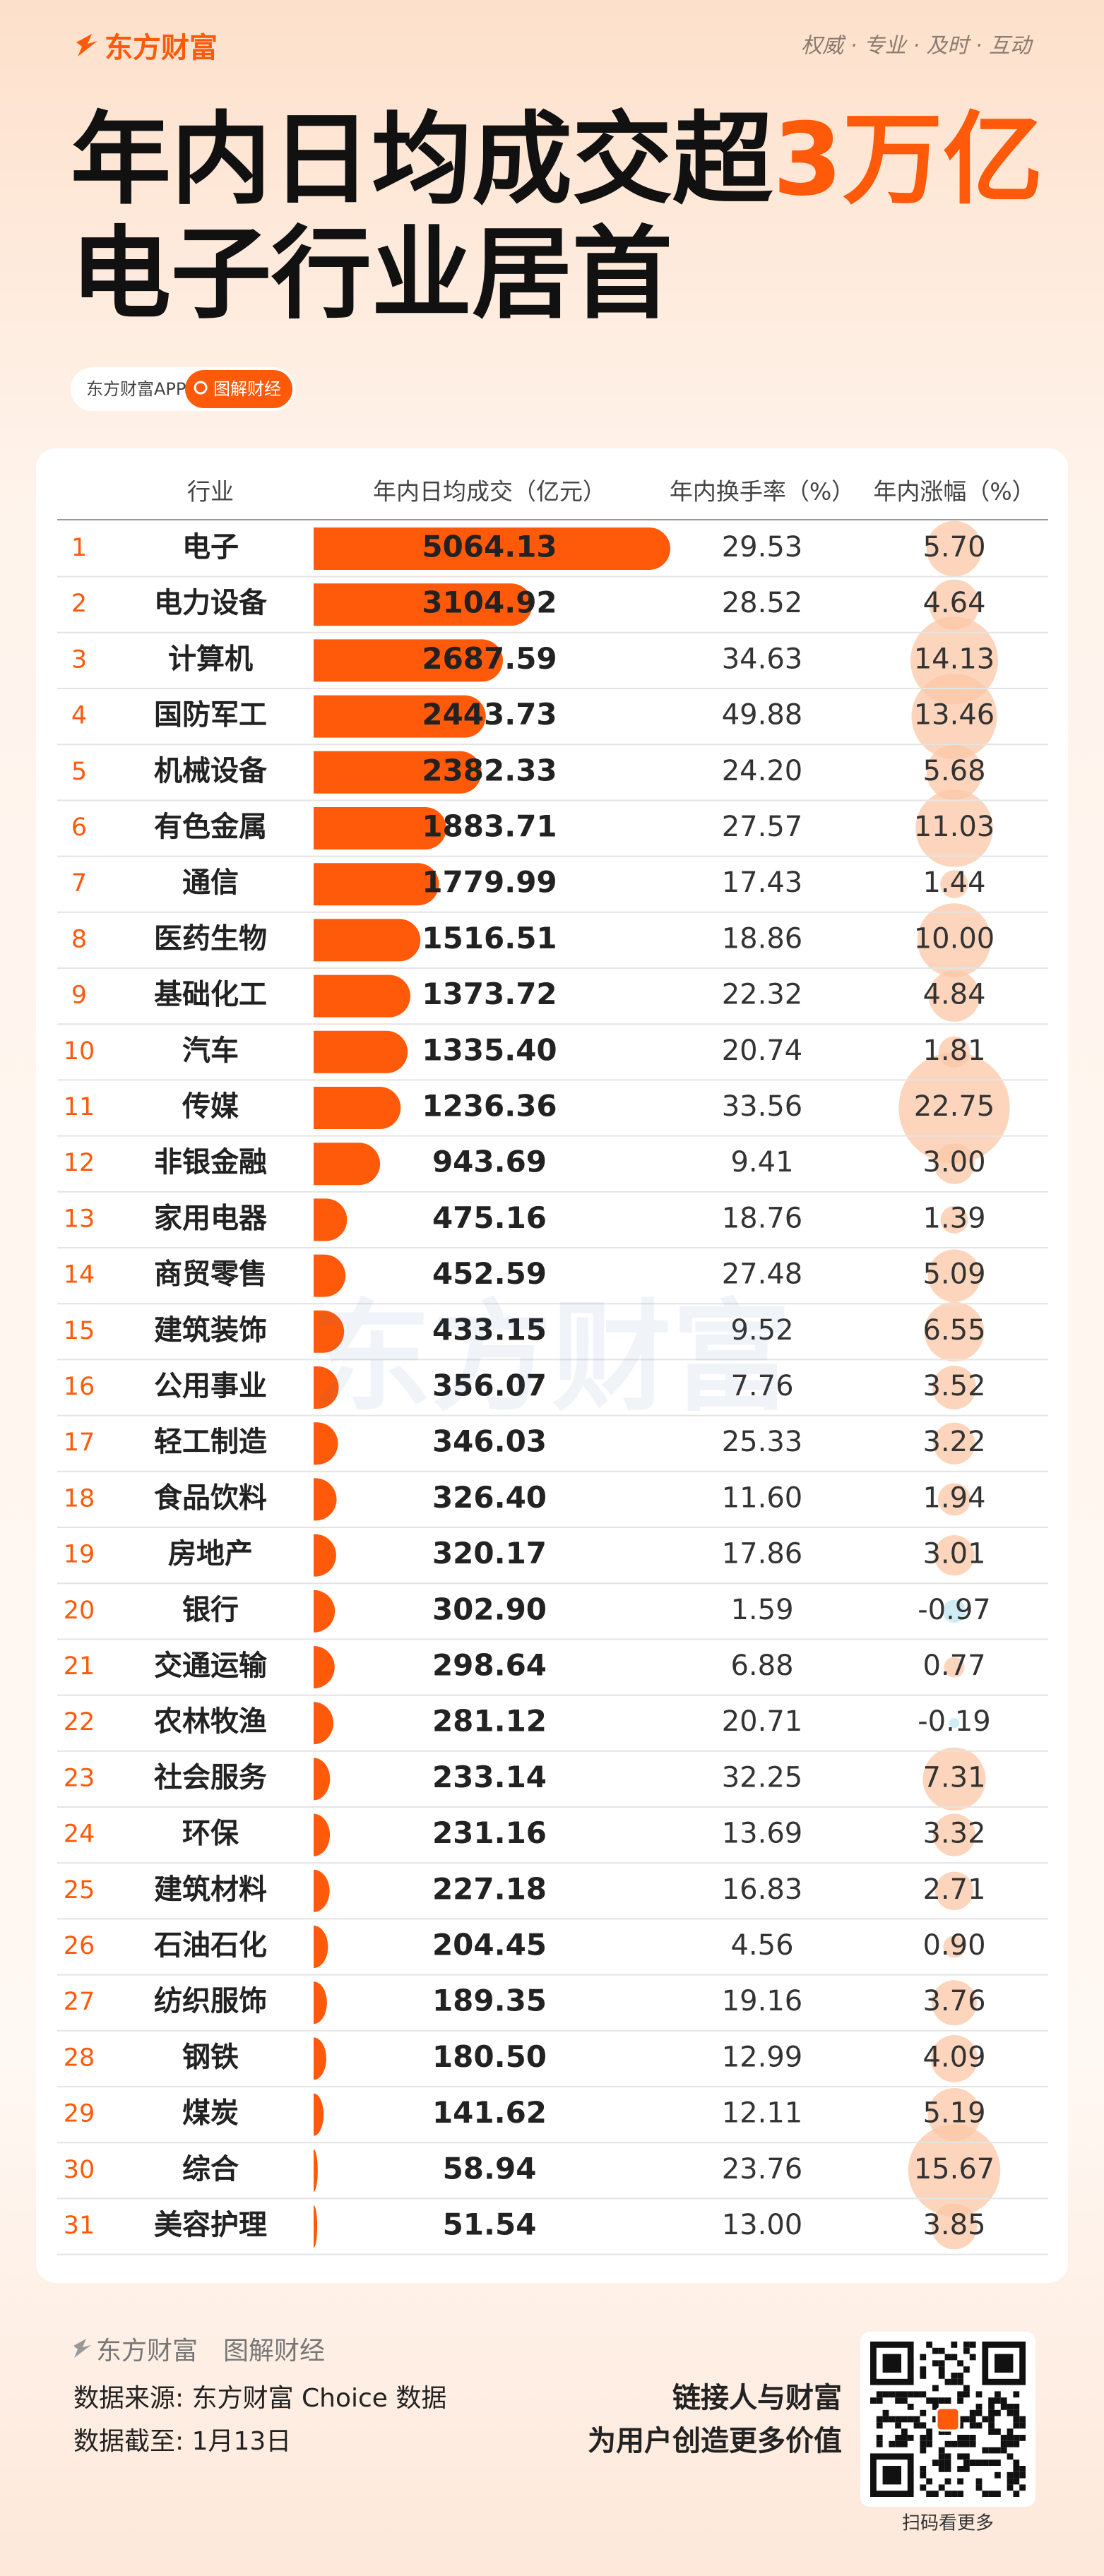  Describe the element at coordinates (210, 1945) in the screenshot. I see `industry: 石油石化` at that location.